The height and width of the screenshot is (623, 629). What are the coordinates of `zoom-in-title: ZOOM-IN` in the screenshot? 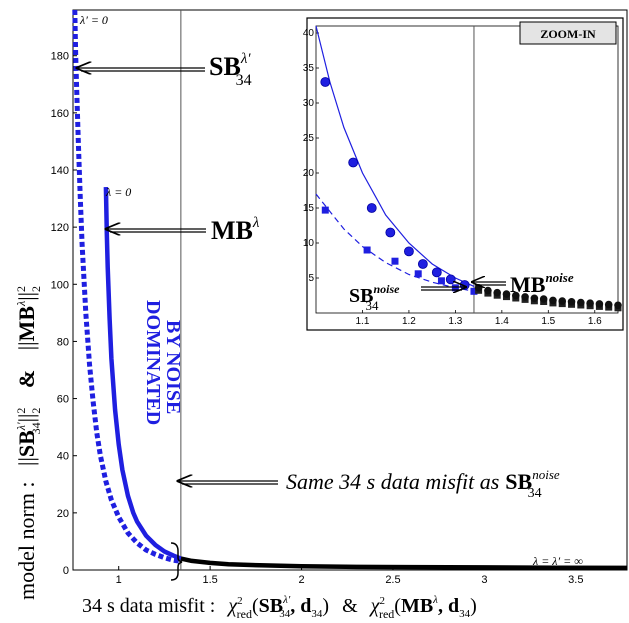 It's located at (568, 34).